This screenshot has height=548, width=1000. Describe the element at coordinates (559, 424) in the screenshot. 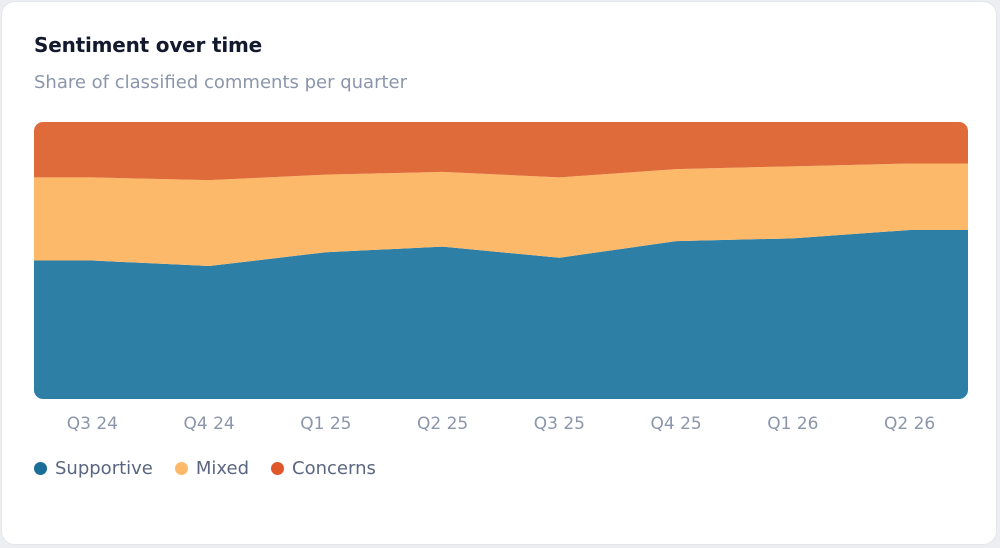

I see `x-tick-label: Q3 25` at that location.